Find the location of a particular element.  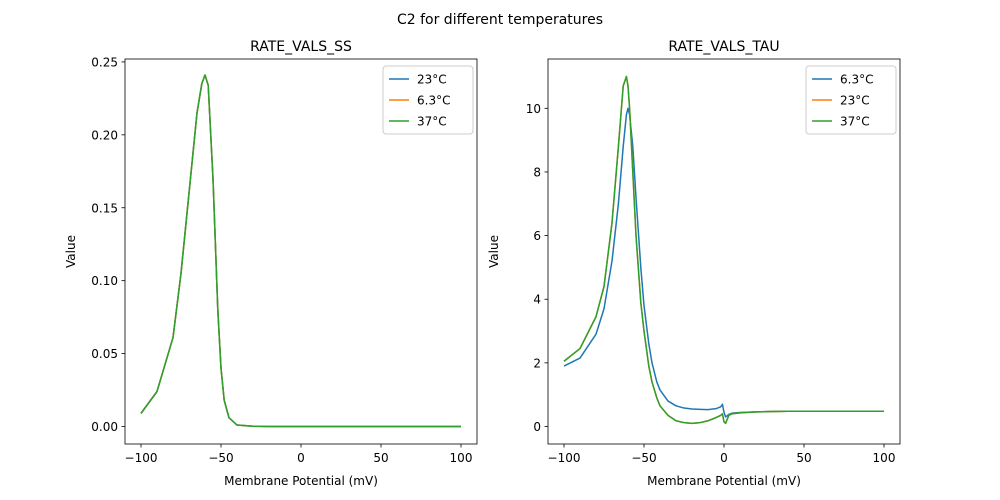

legend-label-ss-0: 23°C is located at coordinates (432, 80).